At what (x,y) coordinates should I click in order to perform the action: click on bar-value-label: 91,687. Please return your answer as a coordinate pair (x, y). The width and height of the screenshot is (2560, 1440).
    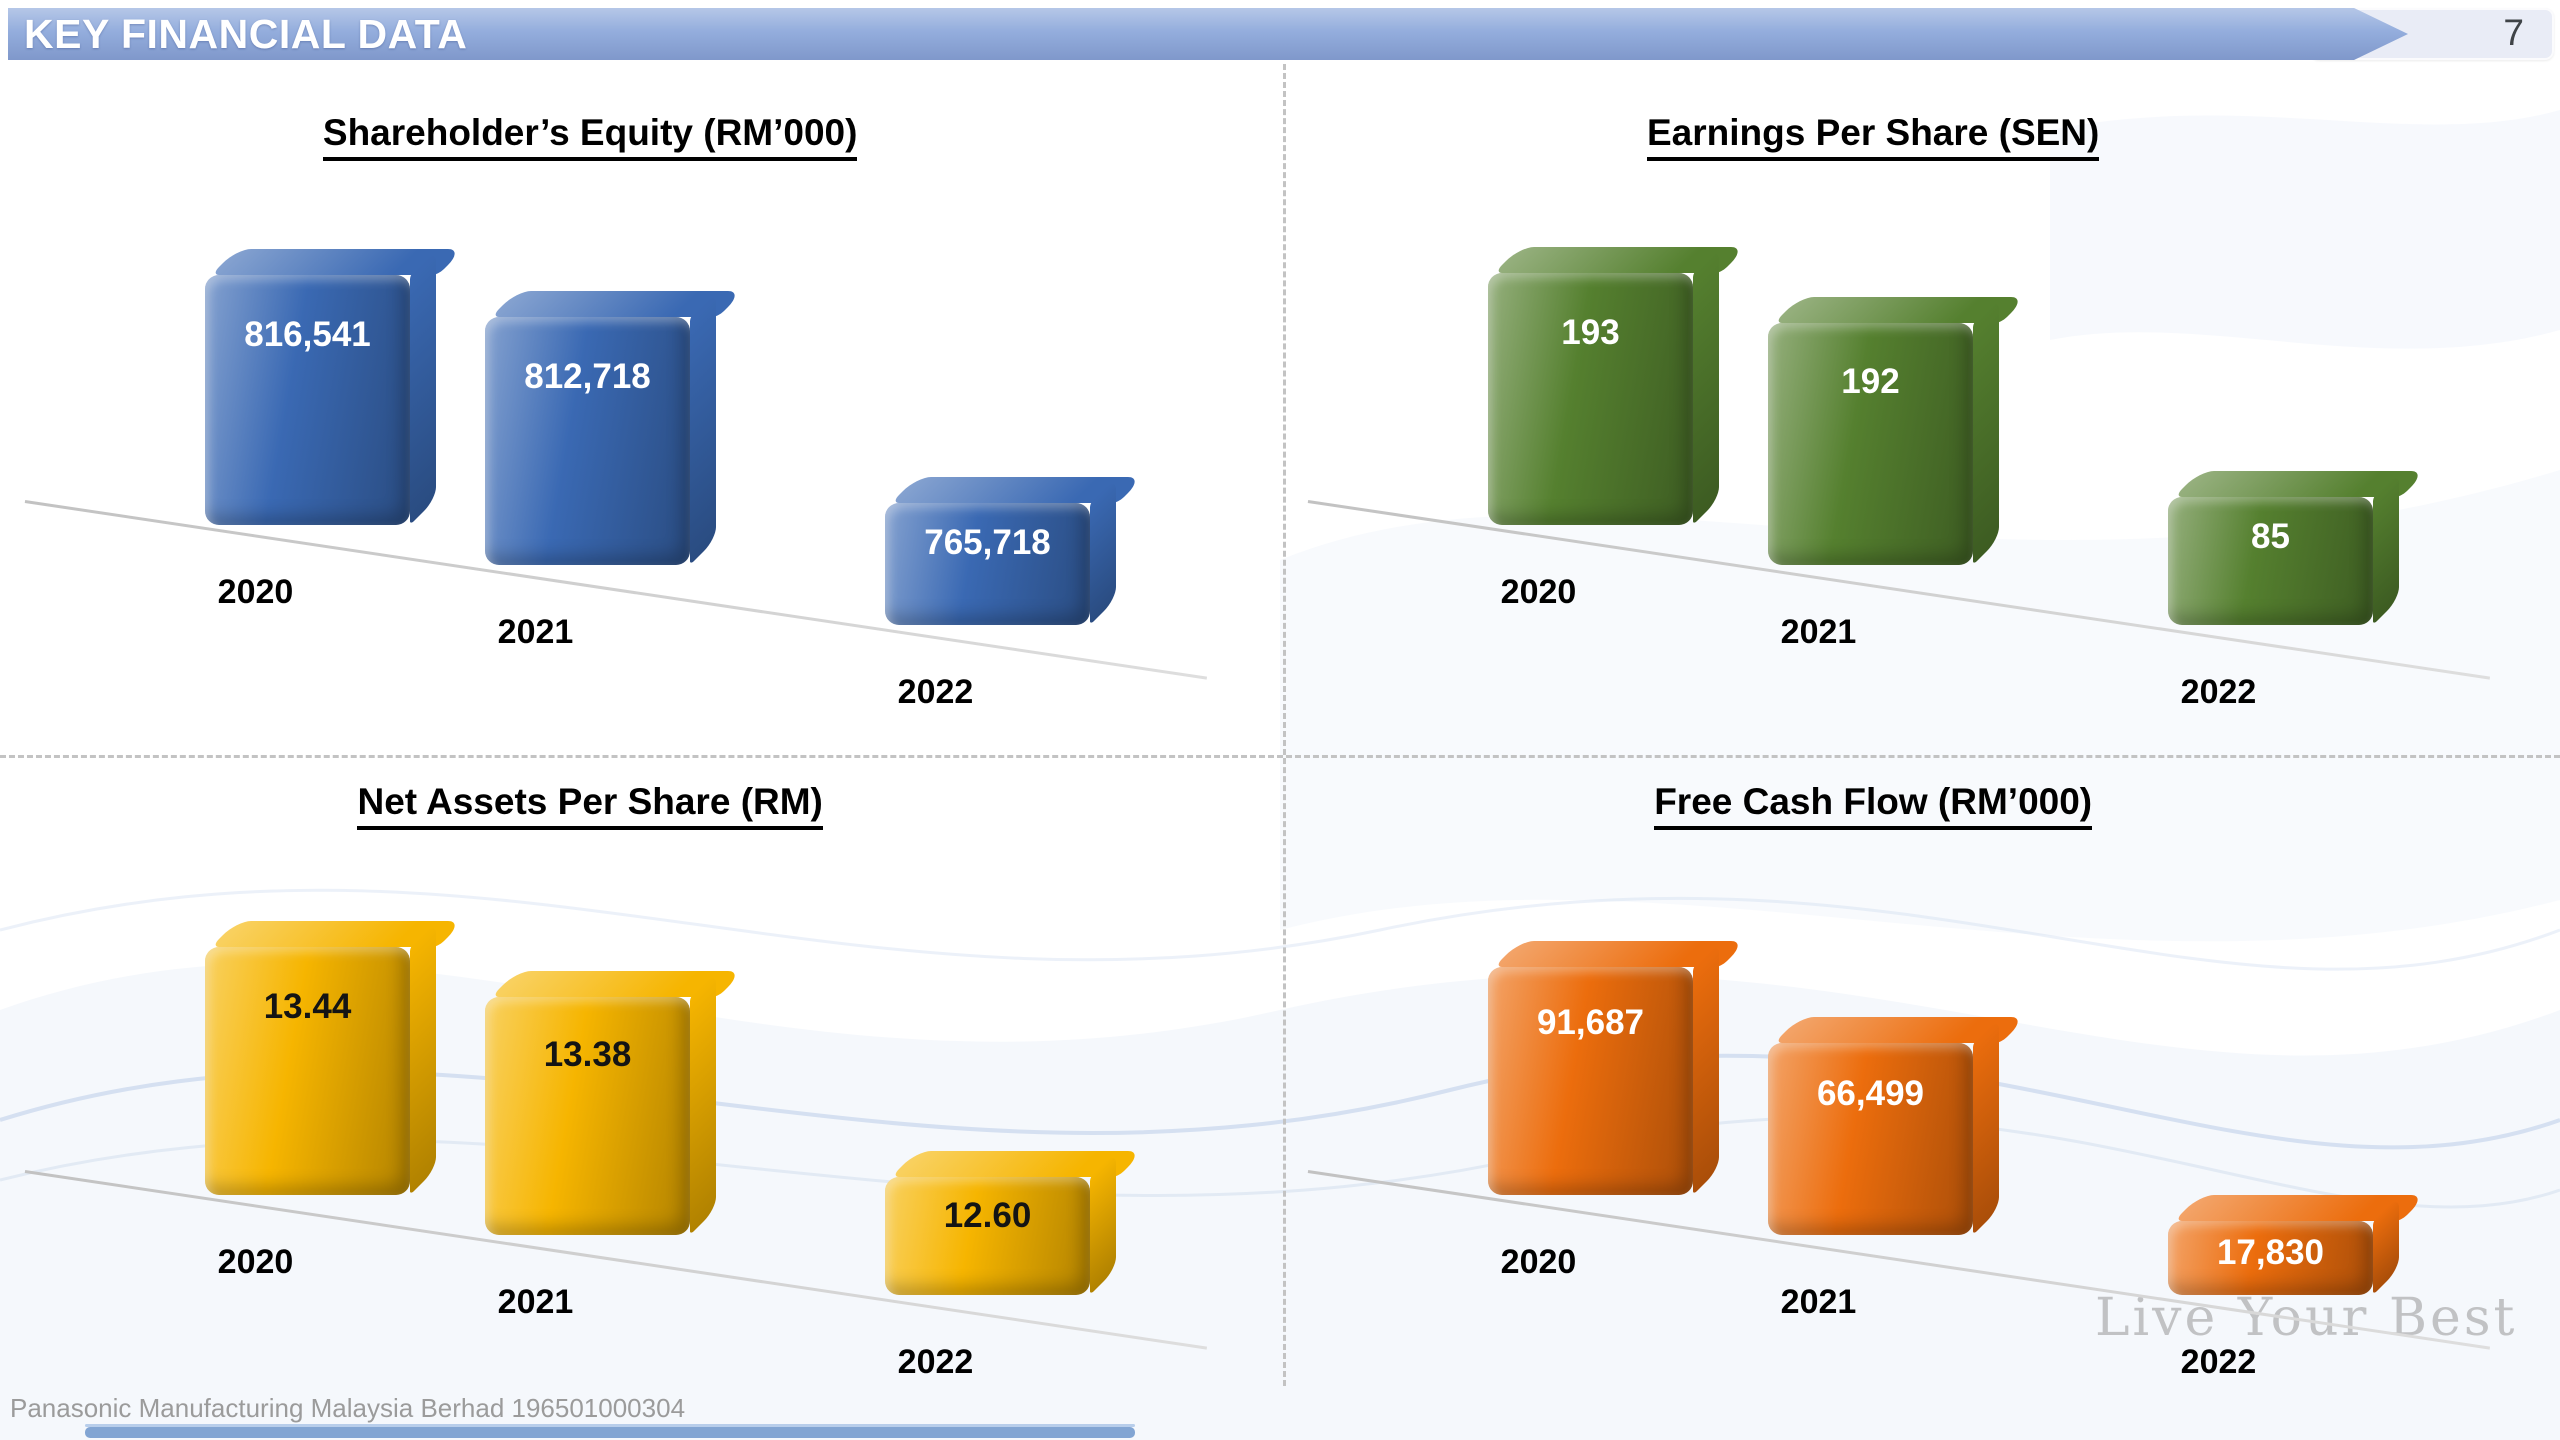
    Looking at the image, I should click on (1590, 1023).